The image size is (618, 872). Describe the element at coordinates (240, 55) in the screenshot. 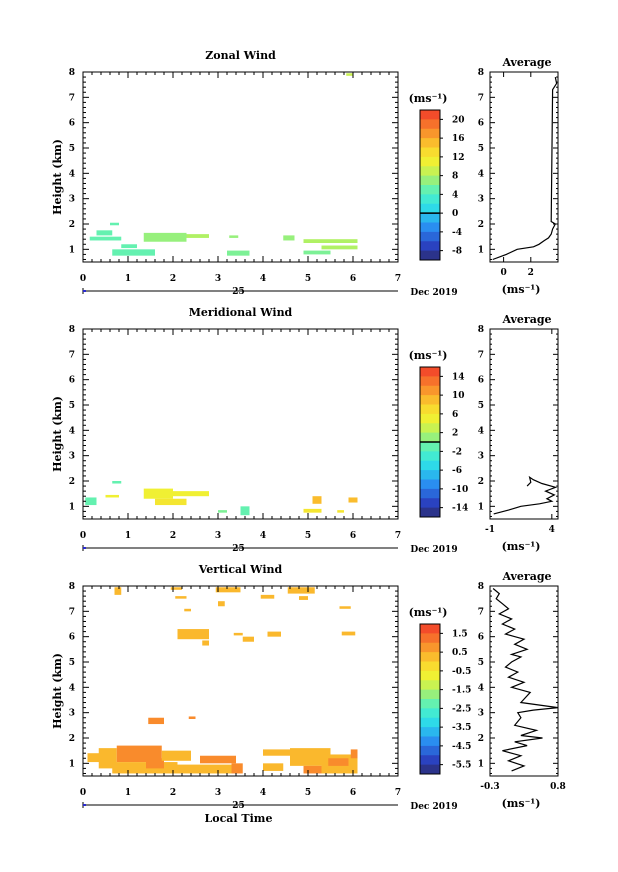

I see `panel-title: Zonal Wind` at that location.